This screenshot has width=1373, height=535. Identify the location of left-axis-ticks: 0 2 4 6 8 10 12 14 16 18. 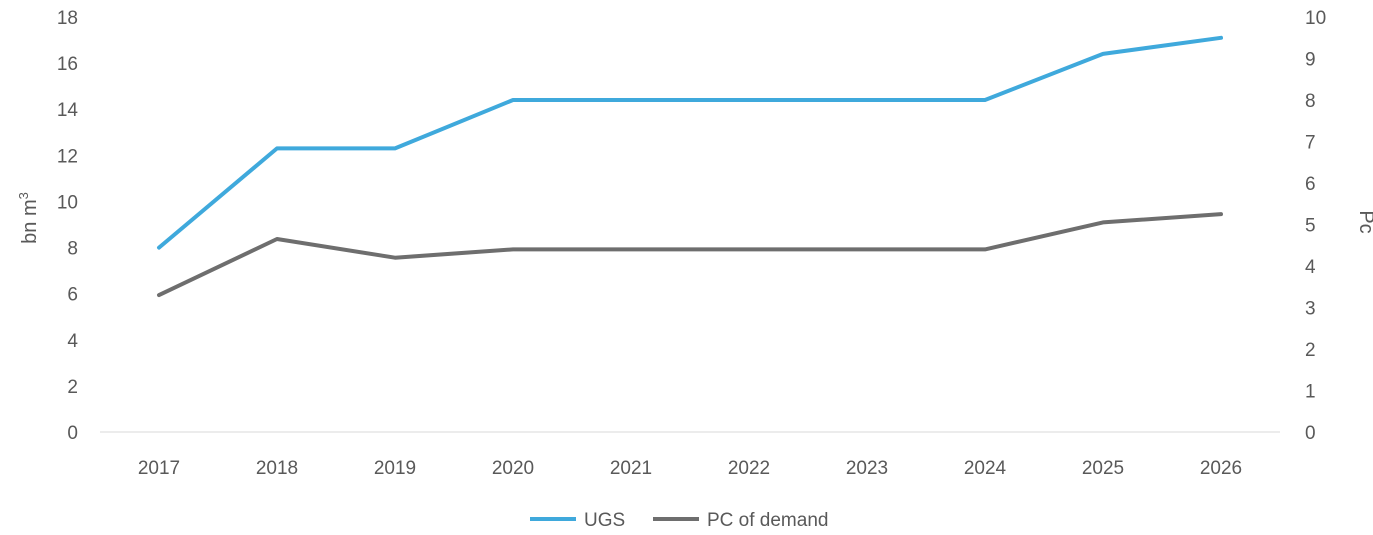
(68, 226).